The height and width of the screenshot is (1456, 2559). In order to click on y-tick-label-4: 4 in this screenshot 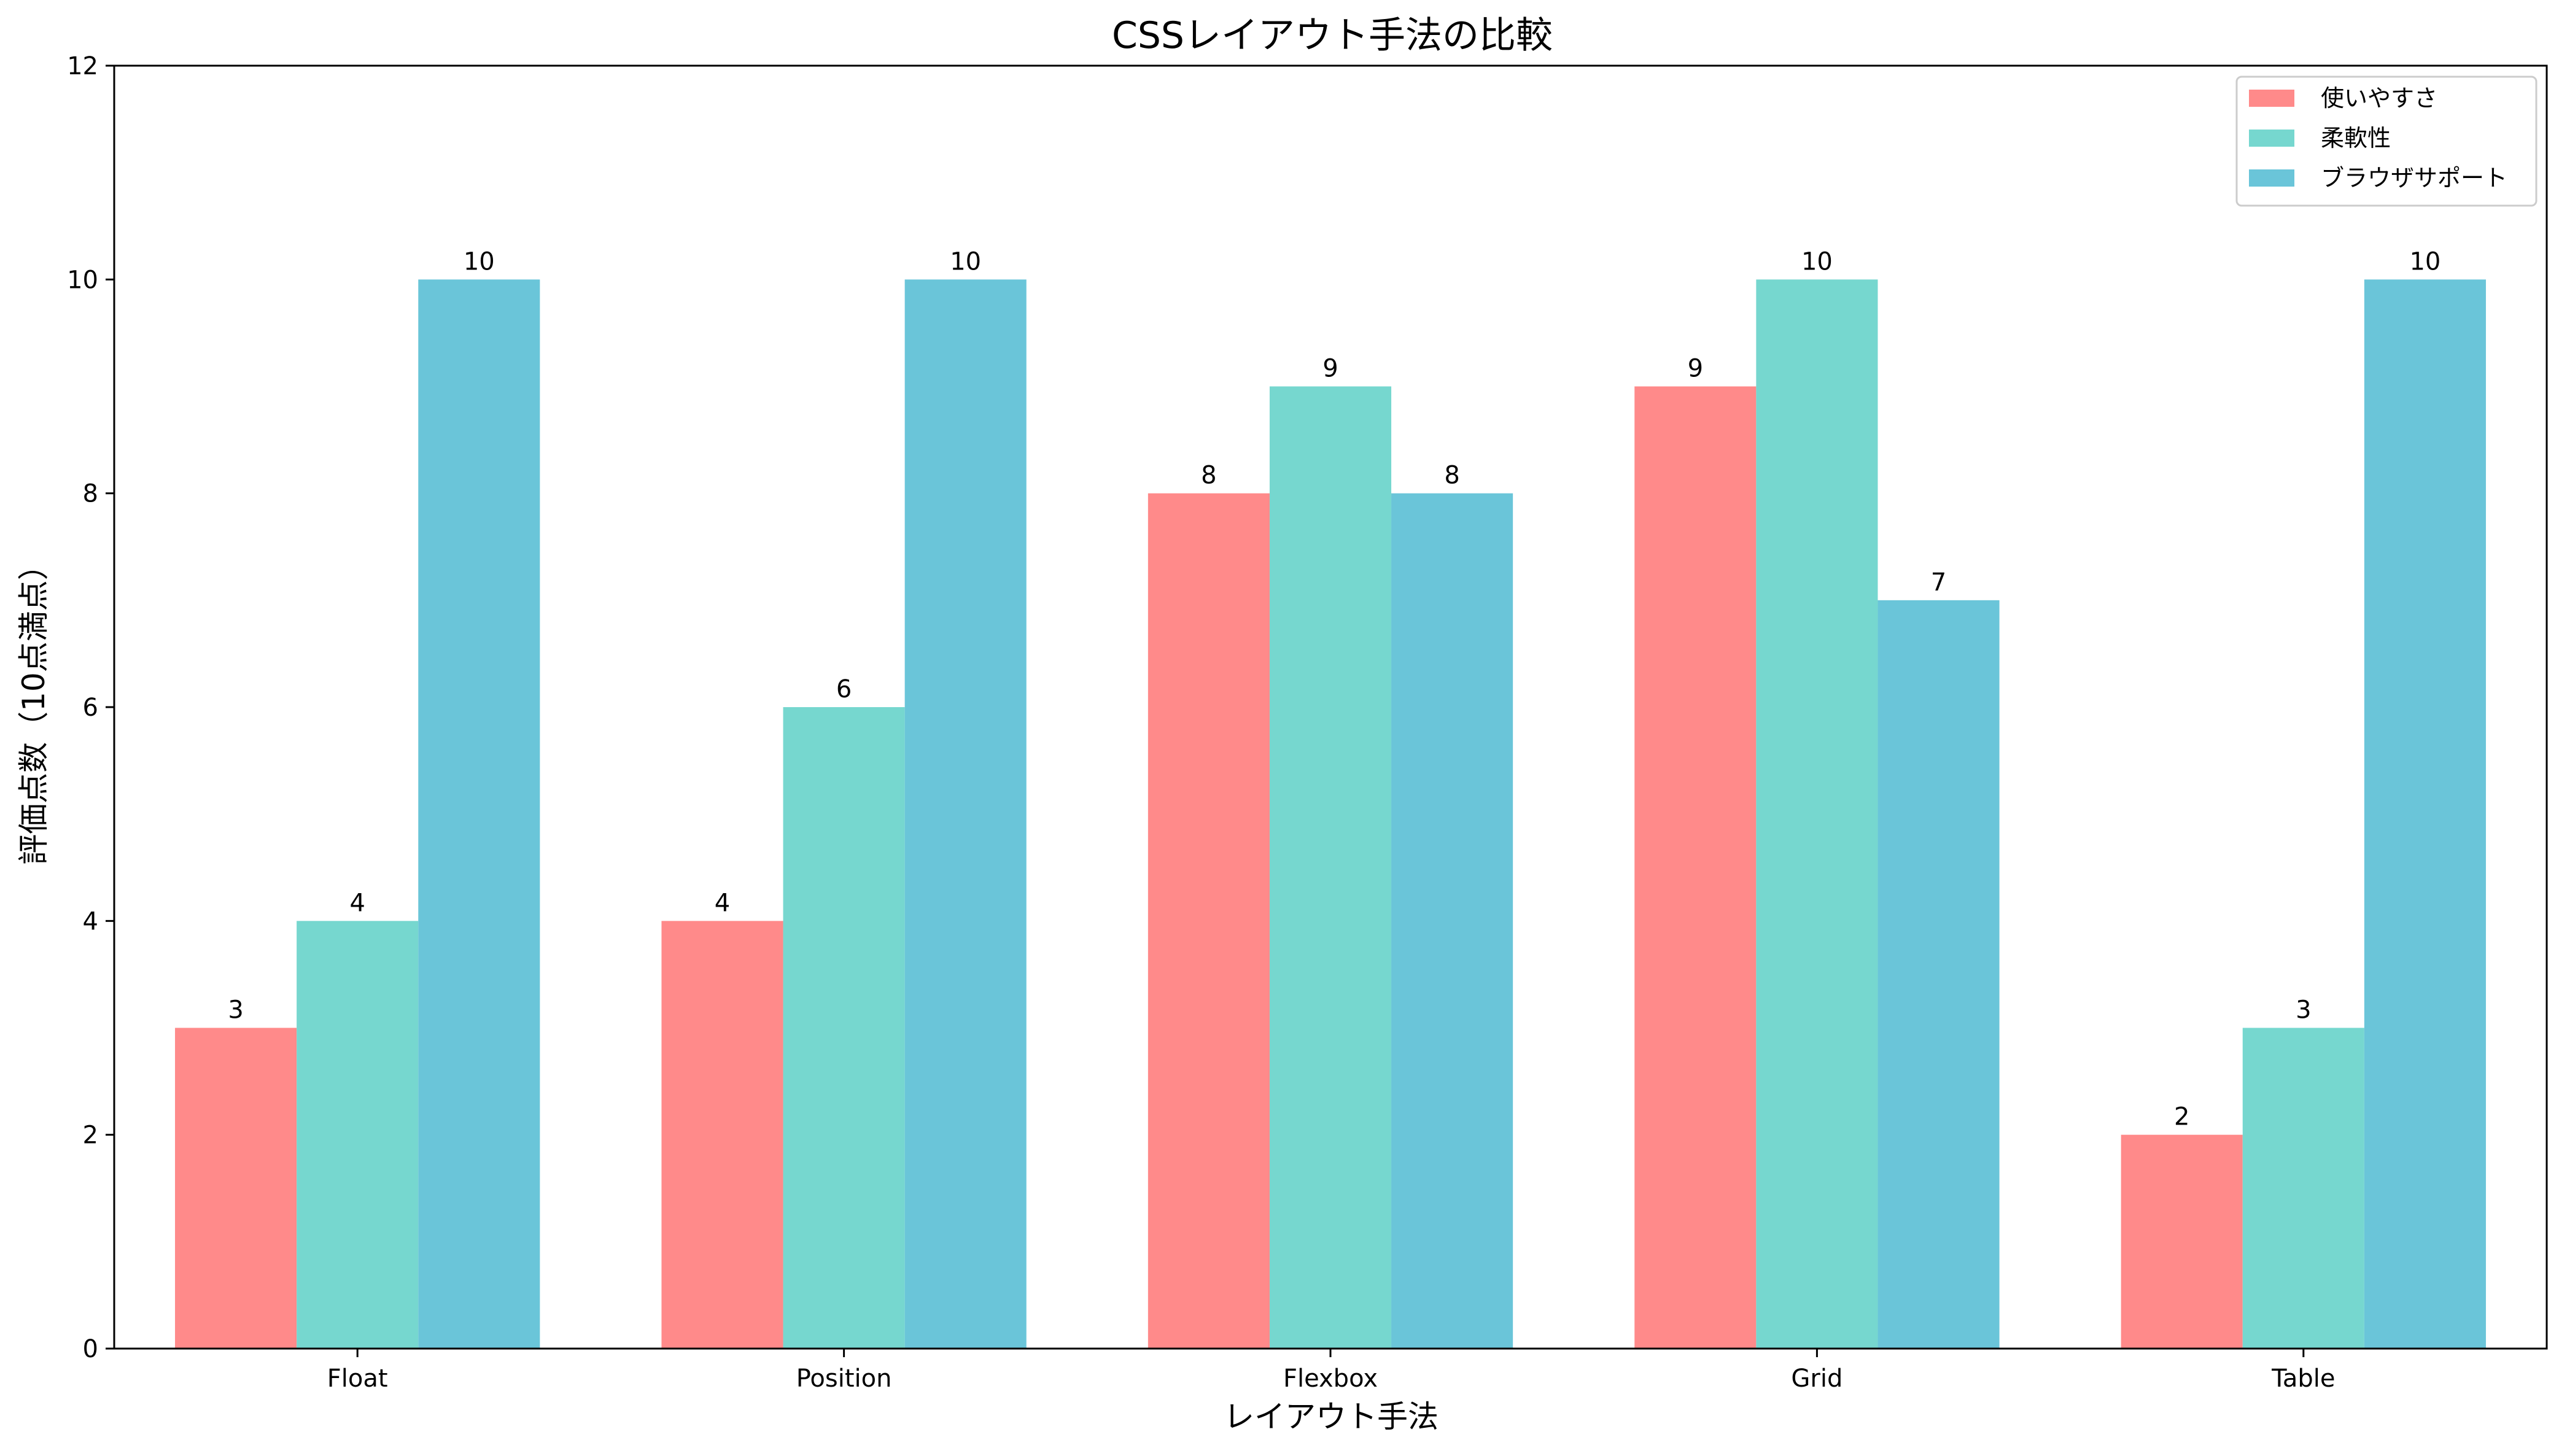, I will do `click(90, 921)`.